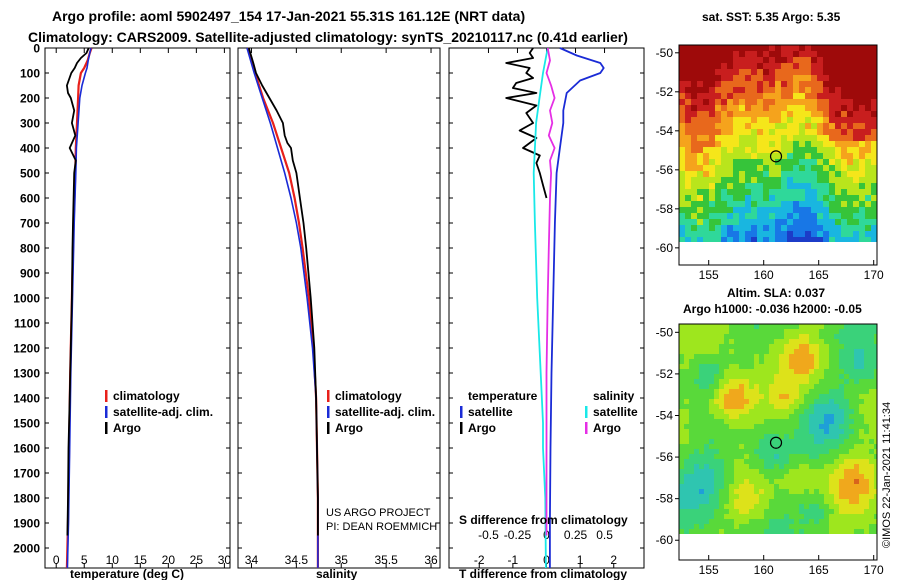 The height and width of the screenshot is (580, 900). What do you see at coordinates (586, 412) in the screenshot?
I see `legend-swatch-s-satellite` at bounding box center [586, 412].